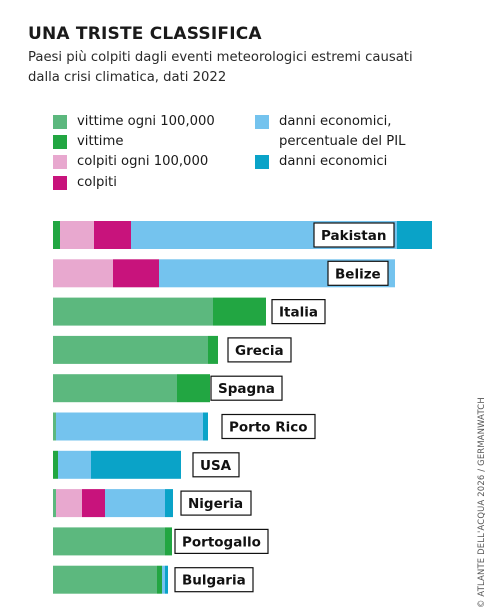 Image resolution: width=488 pixels, height=613 pixels. Describe the element at coordinates (136, 273) in the screenshot. I see `bar-segment-belize-colpiti` at that location.